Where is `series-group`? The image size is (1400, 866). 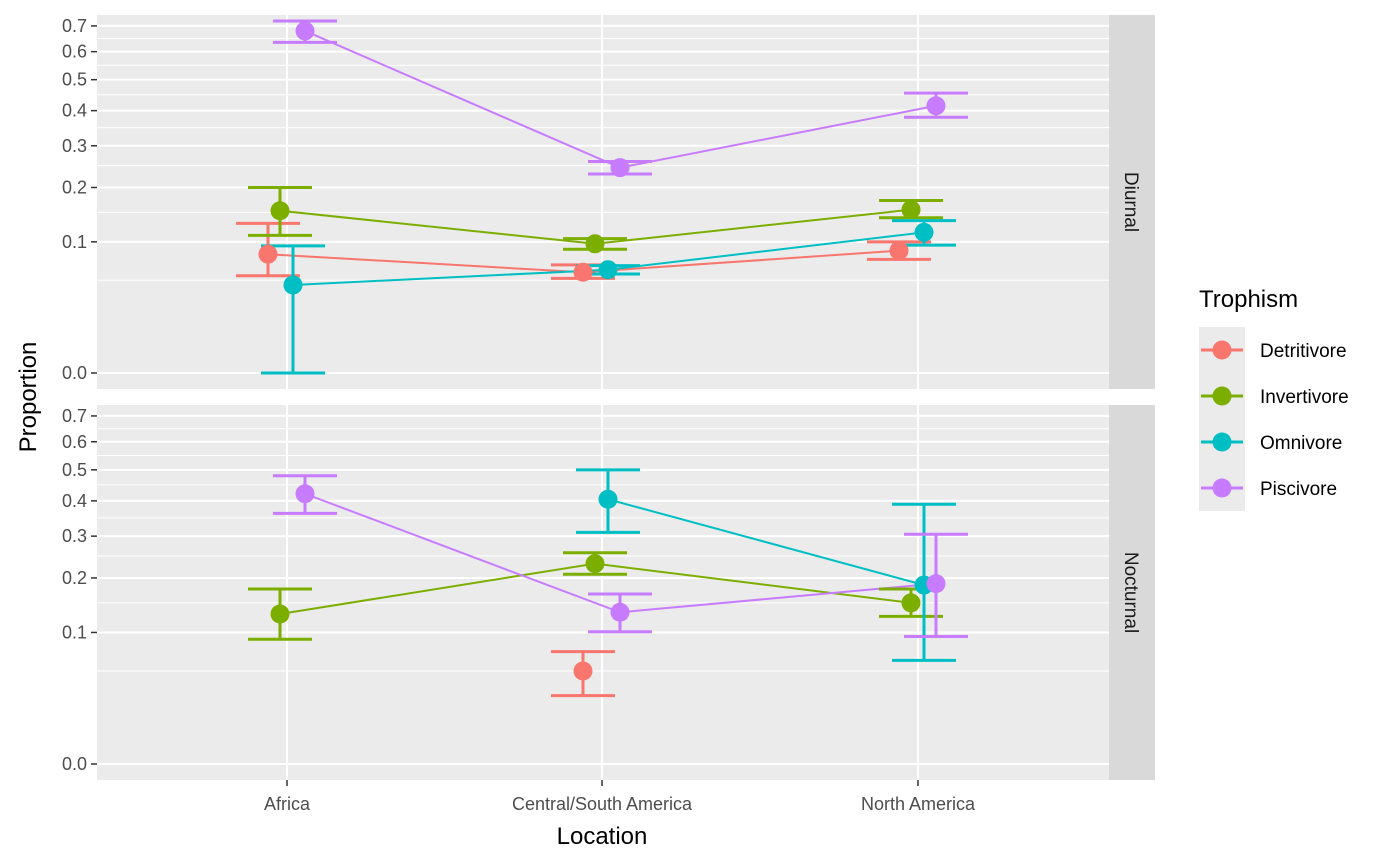
series-group is located at coordinates (608, 583).